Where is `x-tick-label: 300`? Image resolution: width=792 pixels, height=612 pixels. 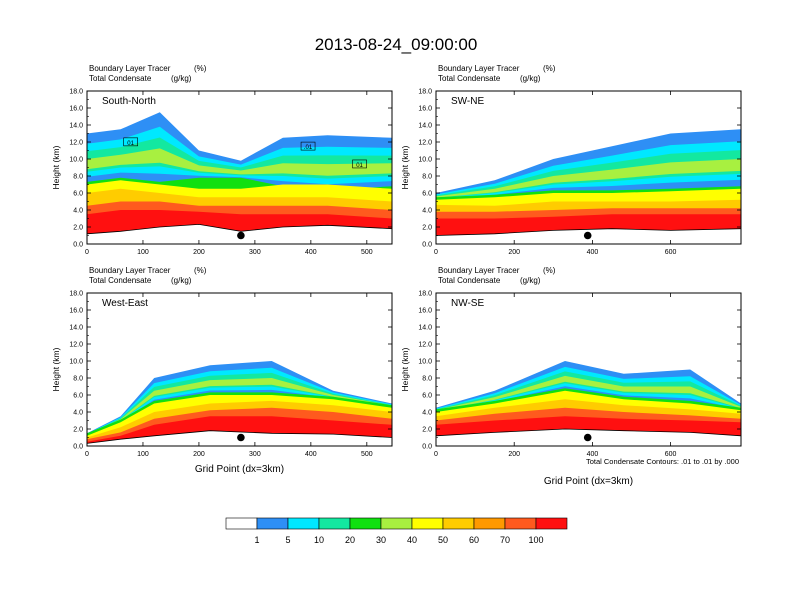 x-tick-label: 300 is located at coordinates (255, 252).